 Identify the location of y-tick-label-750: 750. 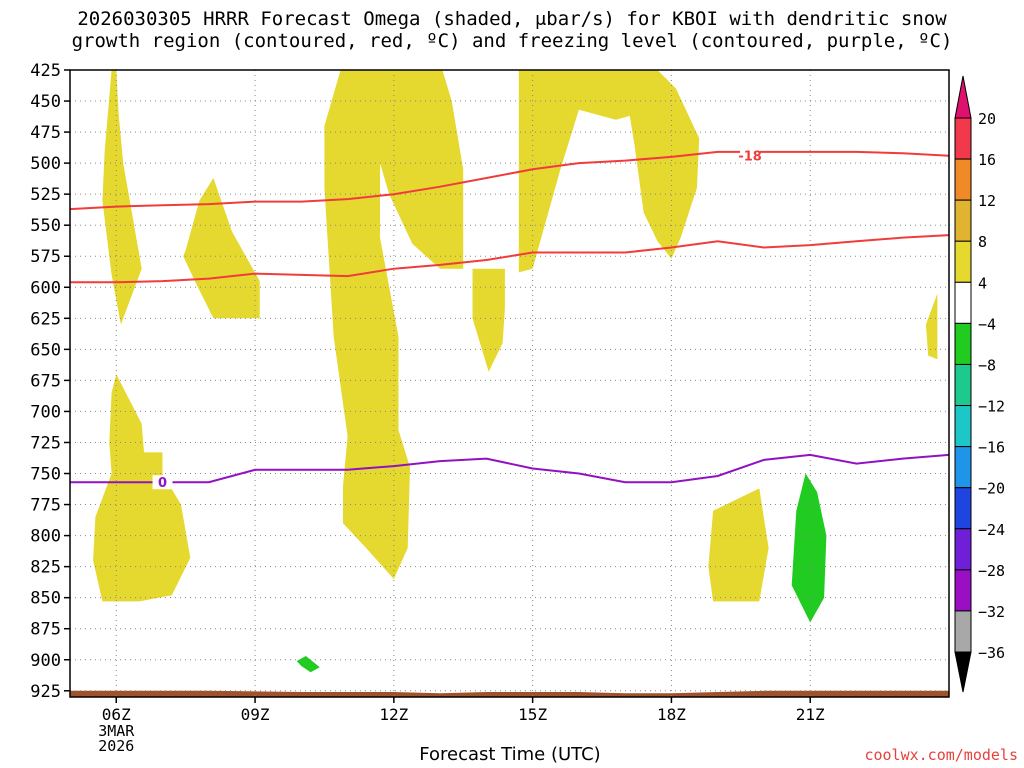
(45, 475).